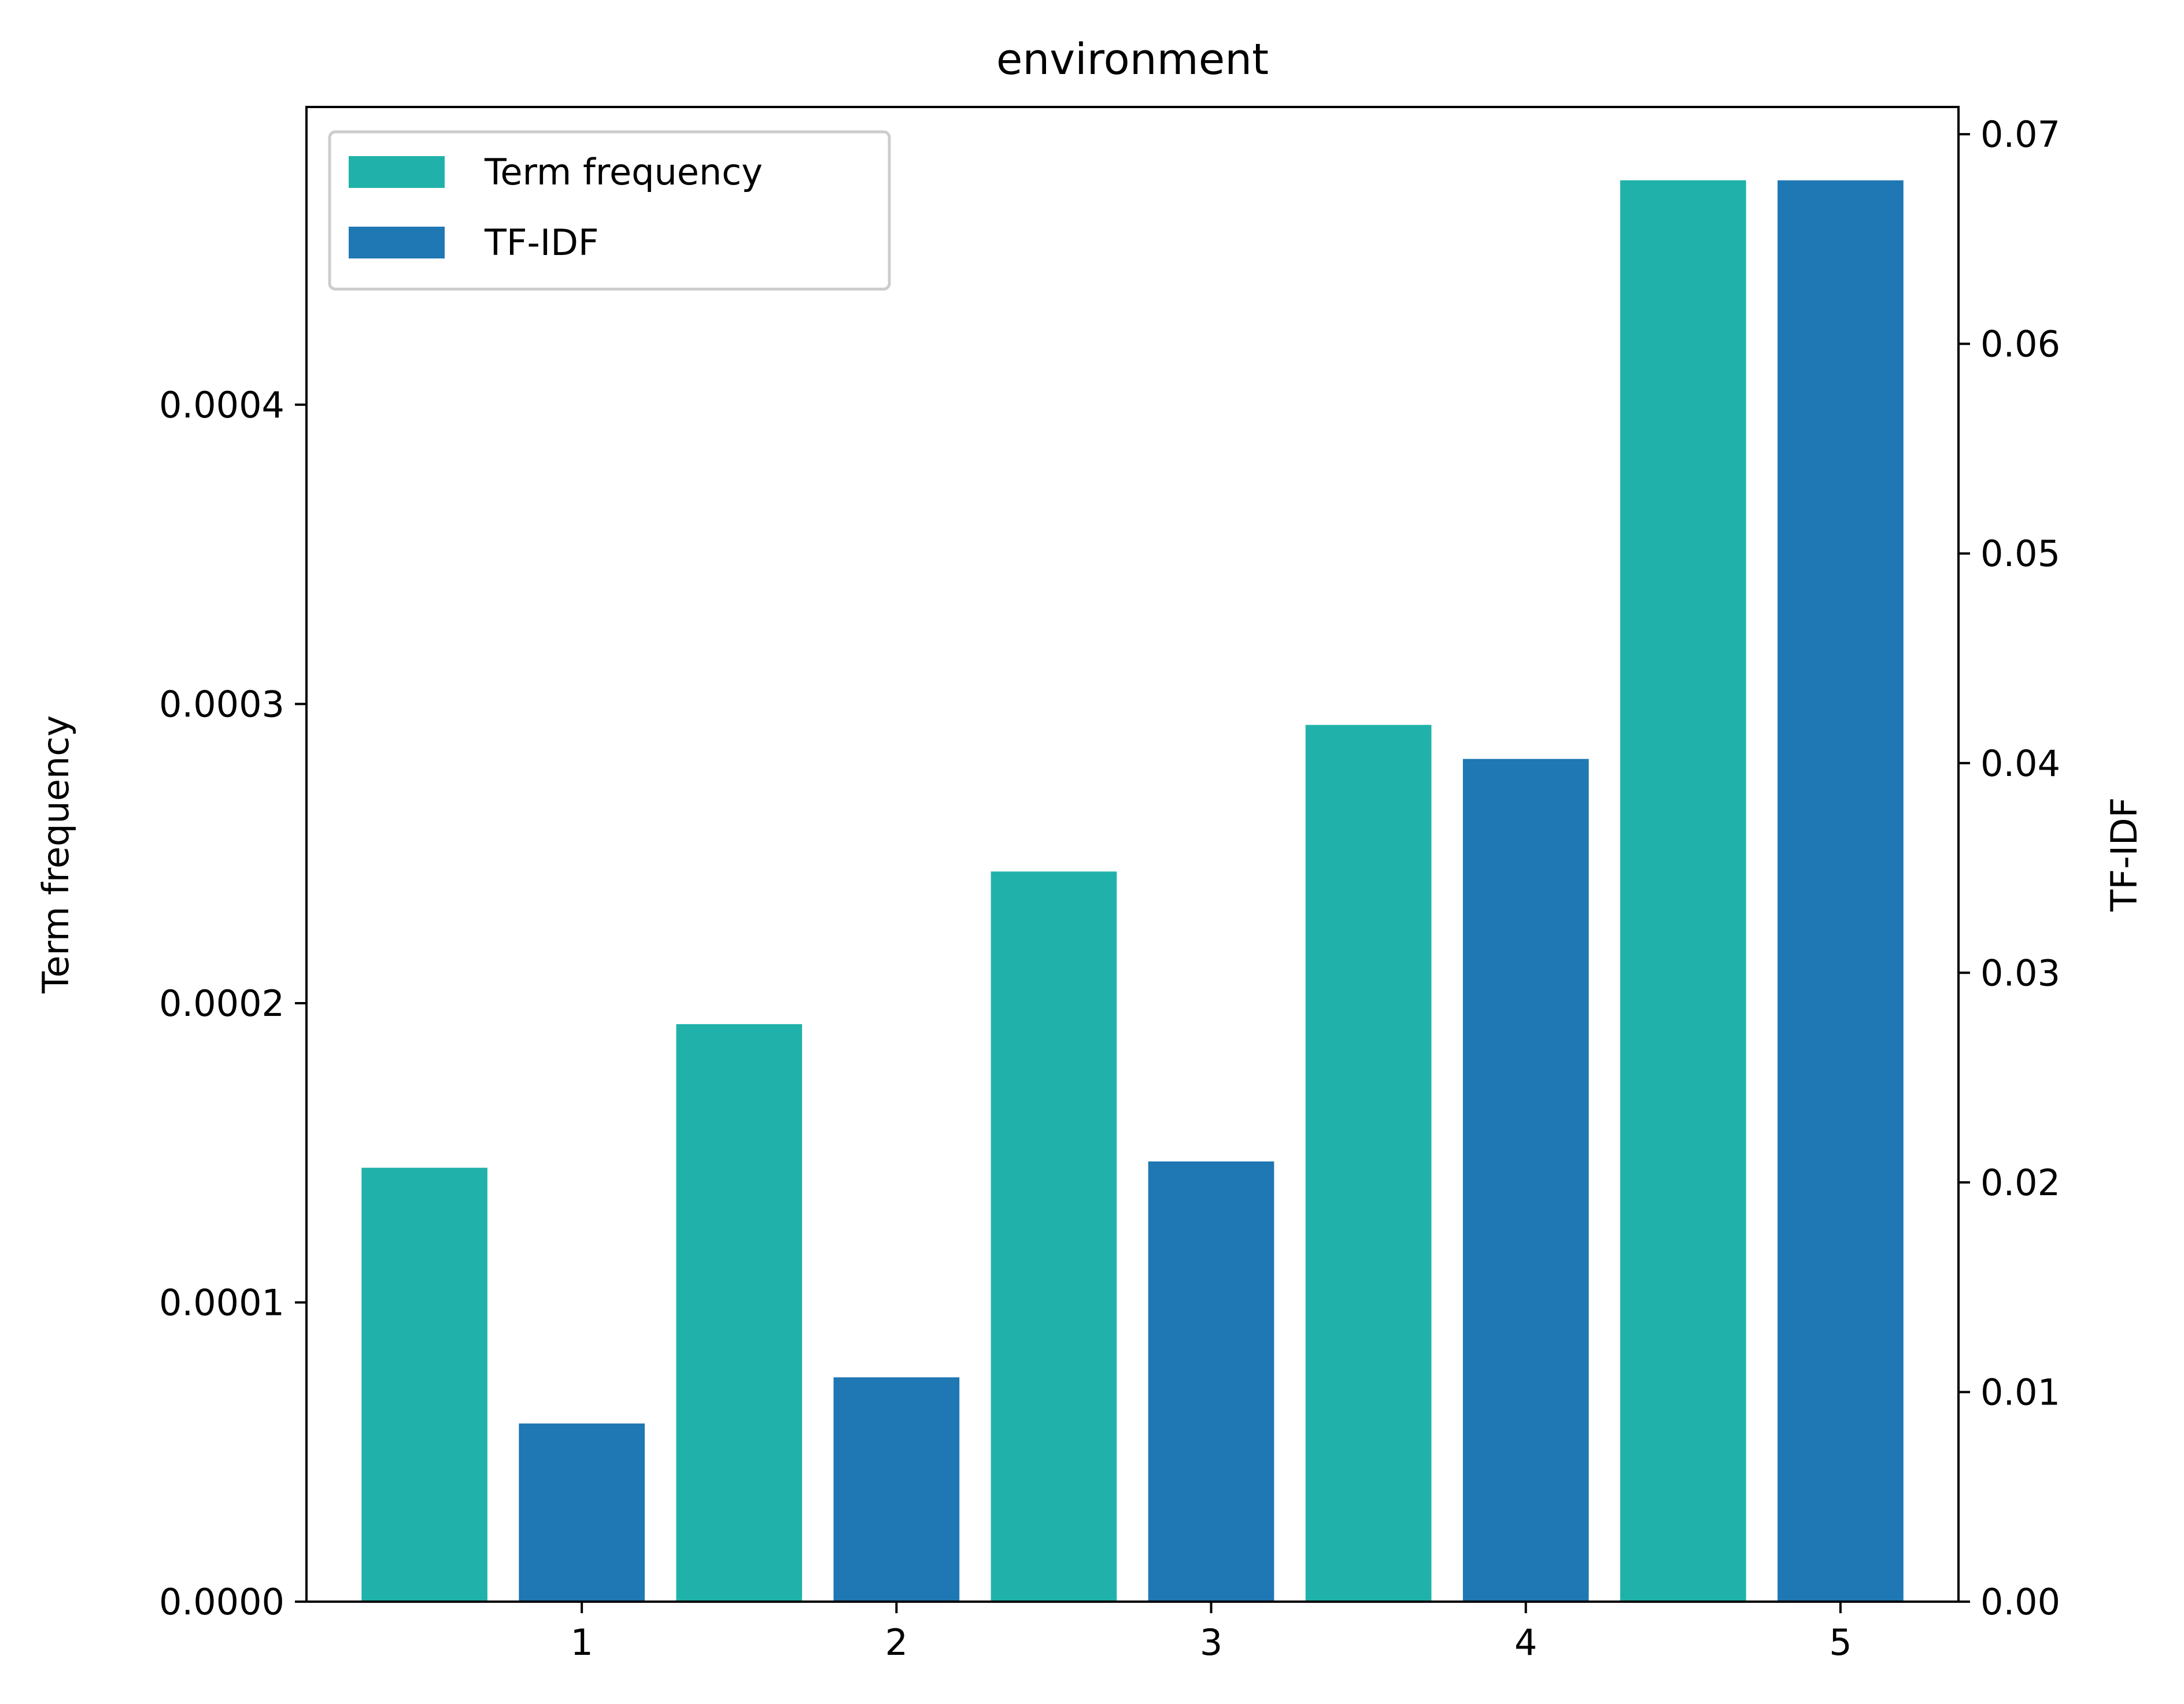 Image resolution: width=2184 pixels, height=1704 pixels. I want to click on right-axis-label: TF-IDF, so click(2124, 854).